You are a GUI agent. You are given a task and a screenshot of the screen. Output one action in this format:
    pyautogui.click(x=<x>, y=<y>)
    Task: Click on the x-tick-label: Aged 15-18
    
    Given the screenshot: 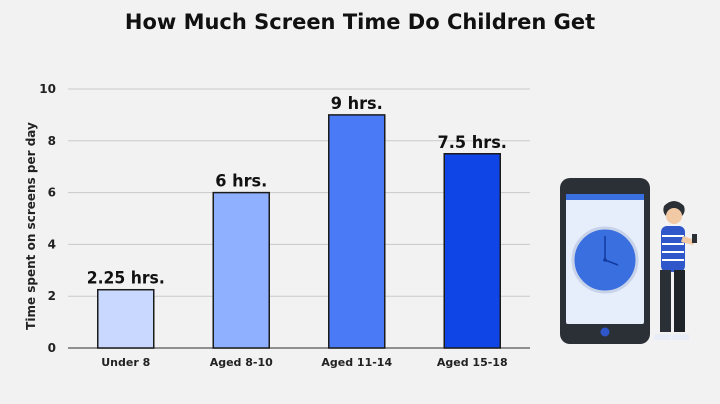 What is the action you would take?
    pyautogui.click(x=472, y=362)
    